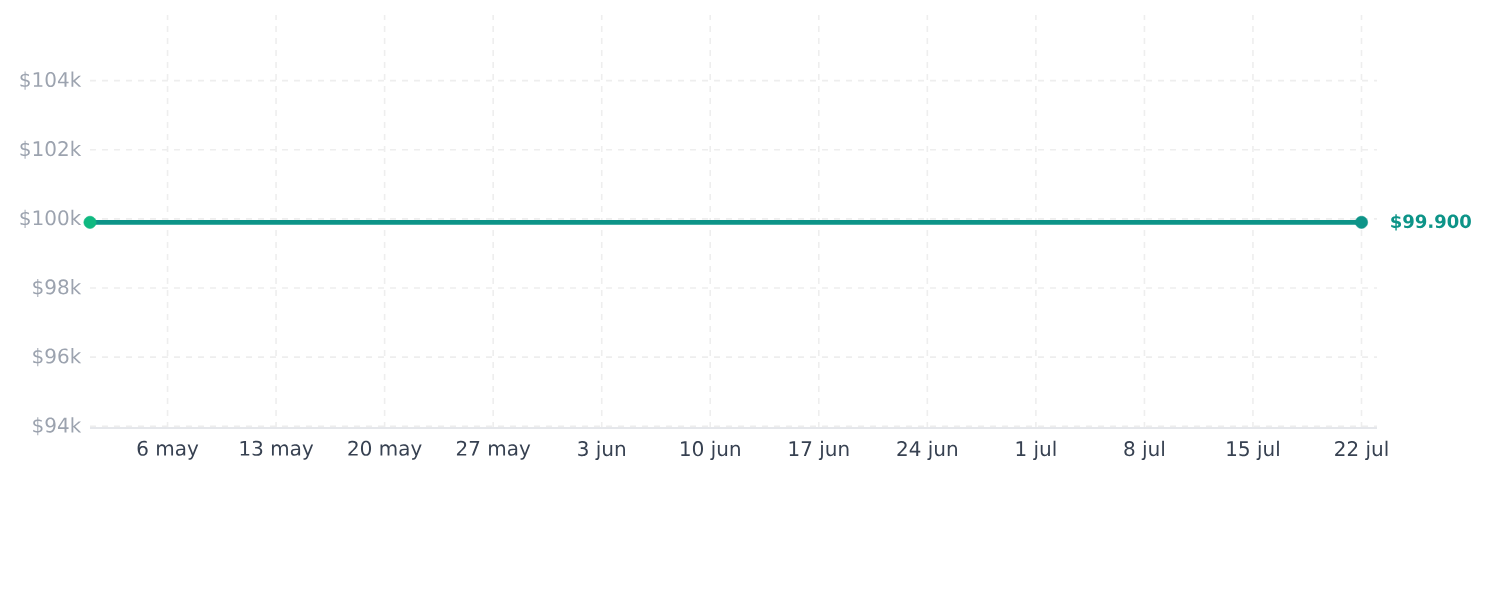 Image resolution: width=1492 pixels, height=607 pixels. I want to click on y-tick-label: $100k, so click(51, 218).